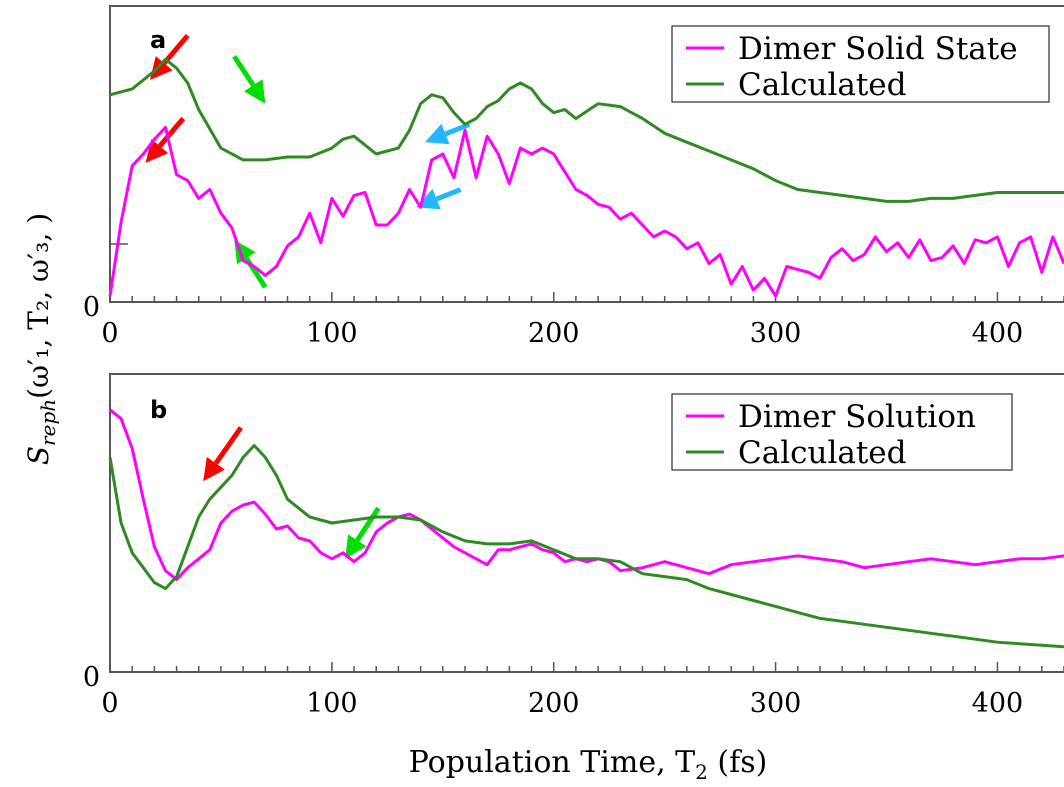 This screenshot has width=1064, height=787. Describe the element at coordinates (158, 410) in the screenshot. I see `panel-label-b: b` at that location.